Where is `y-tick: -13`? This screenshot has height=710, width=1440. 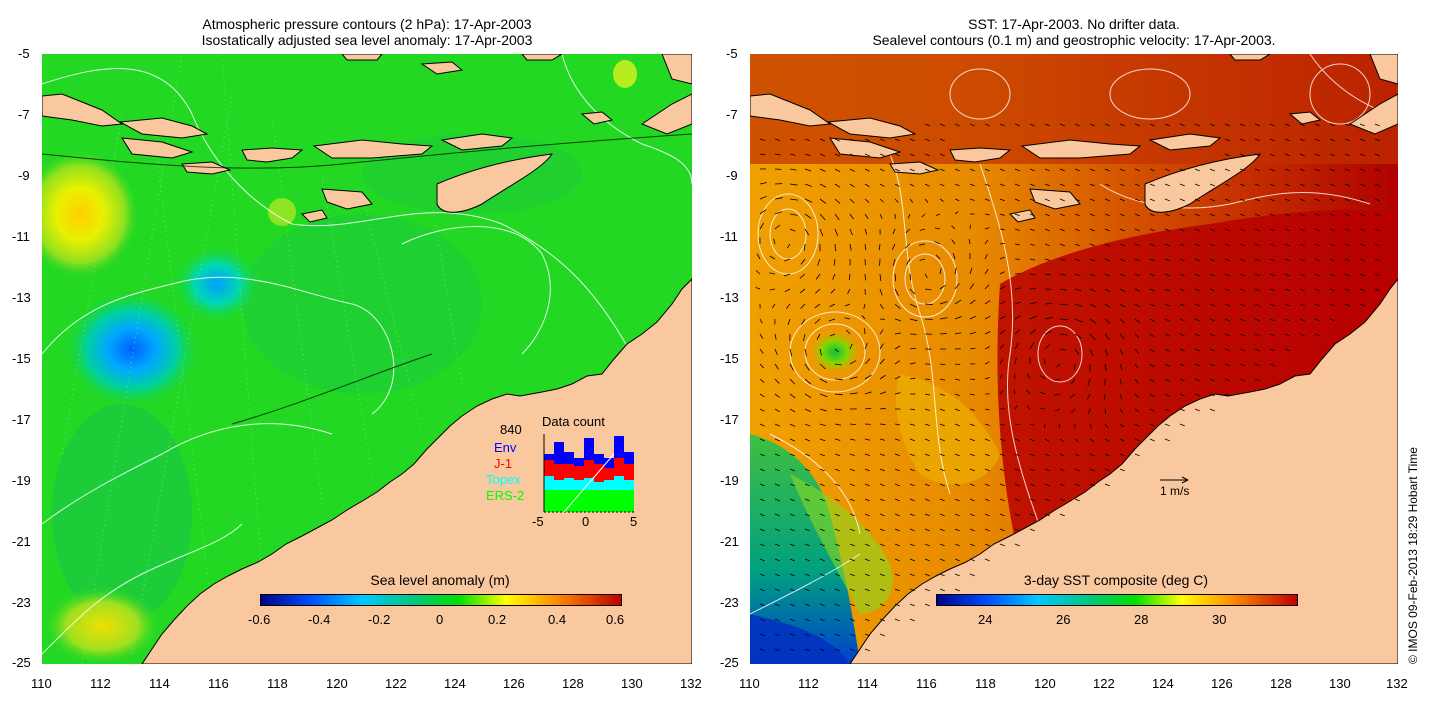 y-tick: -13 is located at coordinates (21, 297).